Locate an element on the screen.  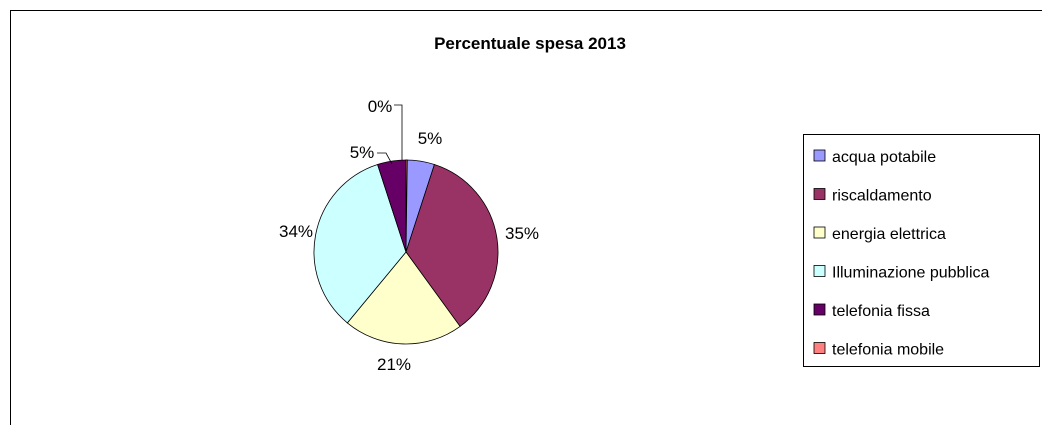
pie is located at coordinates (406, 252).